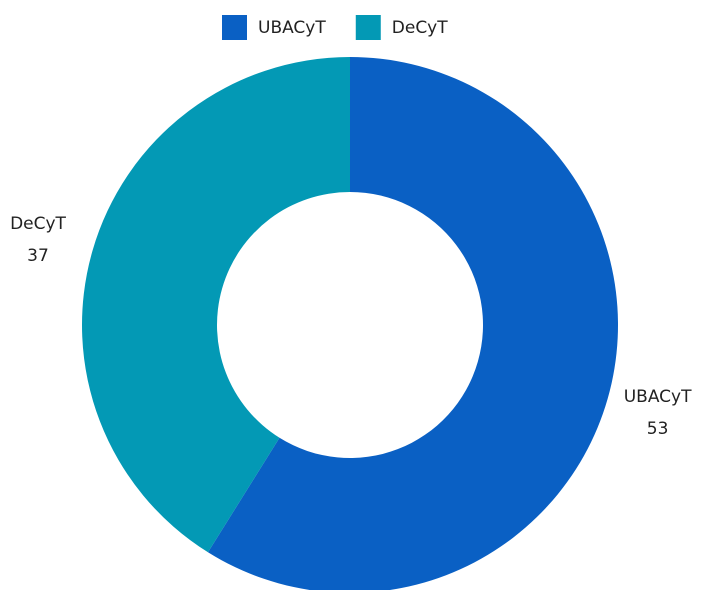 The height and width of the screenshot is (590, 705). What do you see at coordinates (658, 429) in the screenshot?
I see `slice-value: 53` at bounding box center [658, 429].